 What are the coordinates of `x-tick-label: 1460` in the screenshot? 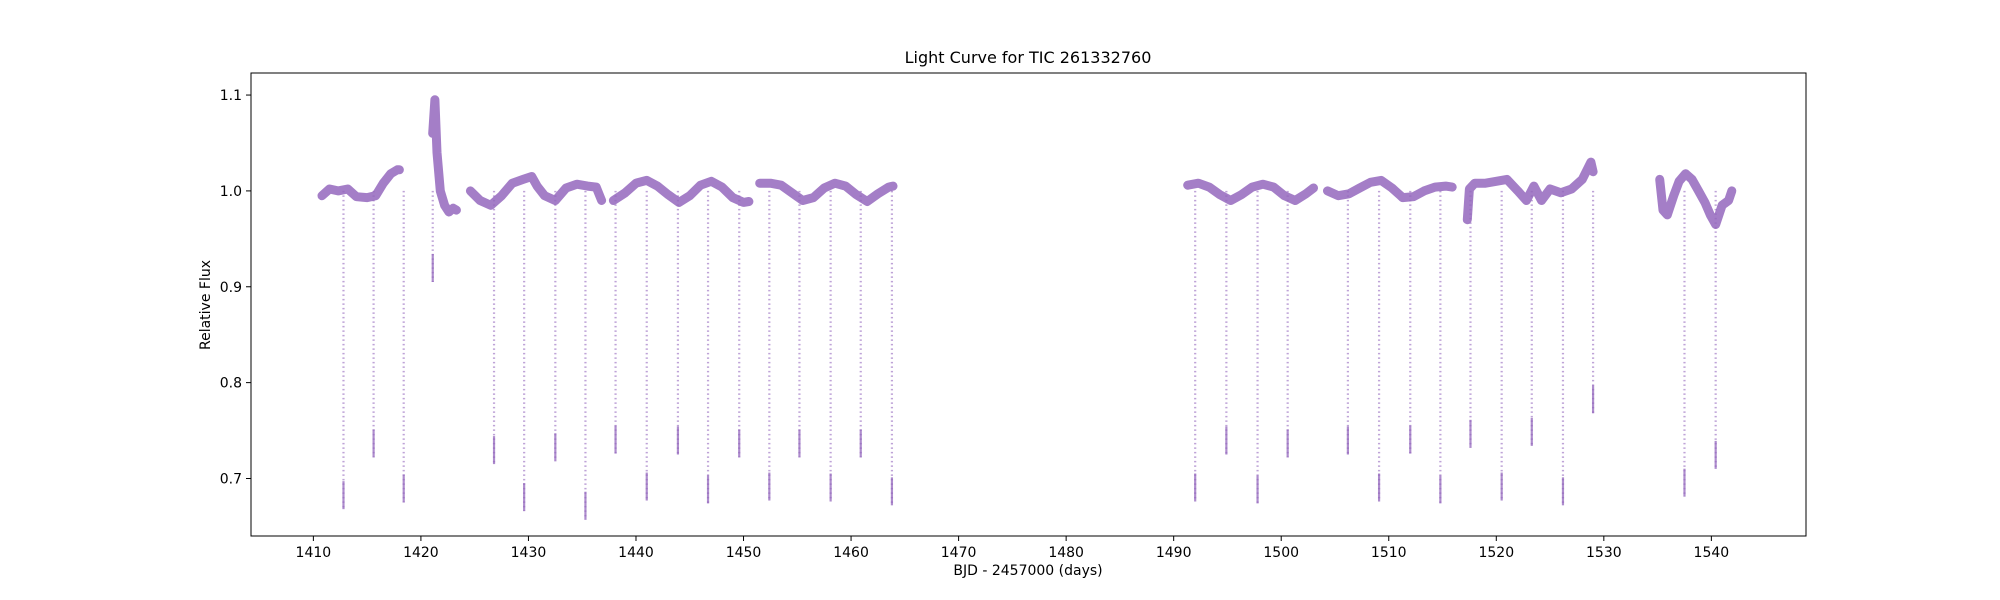 It's located at (851, 553).